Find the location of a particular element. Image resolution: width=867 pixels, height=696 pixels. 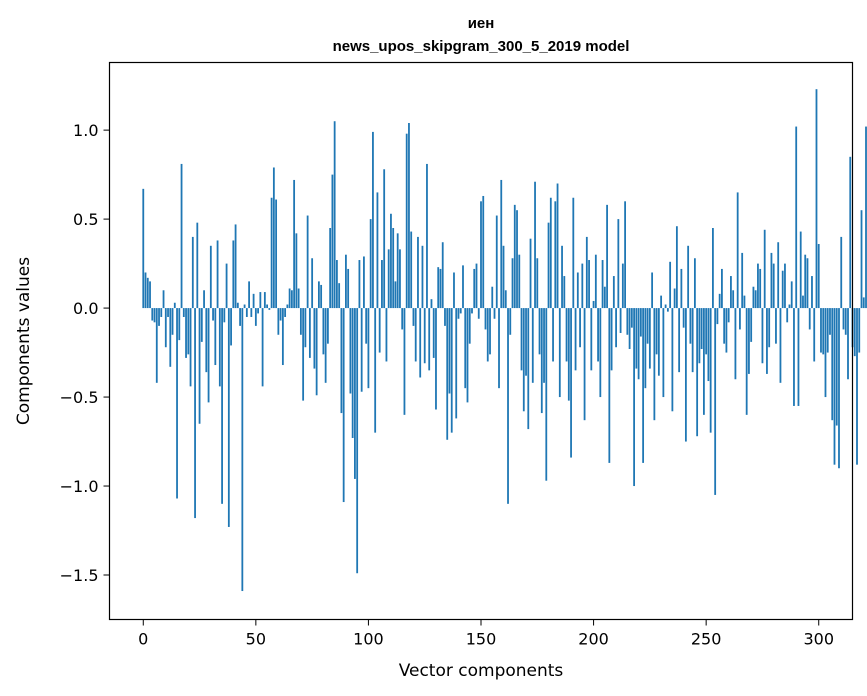

x-tick-label-0: 0 is located at coordinates (143, 639).